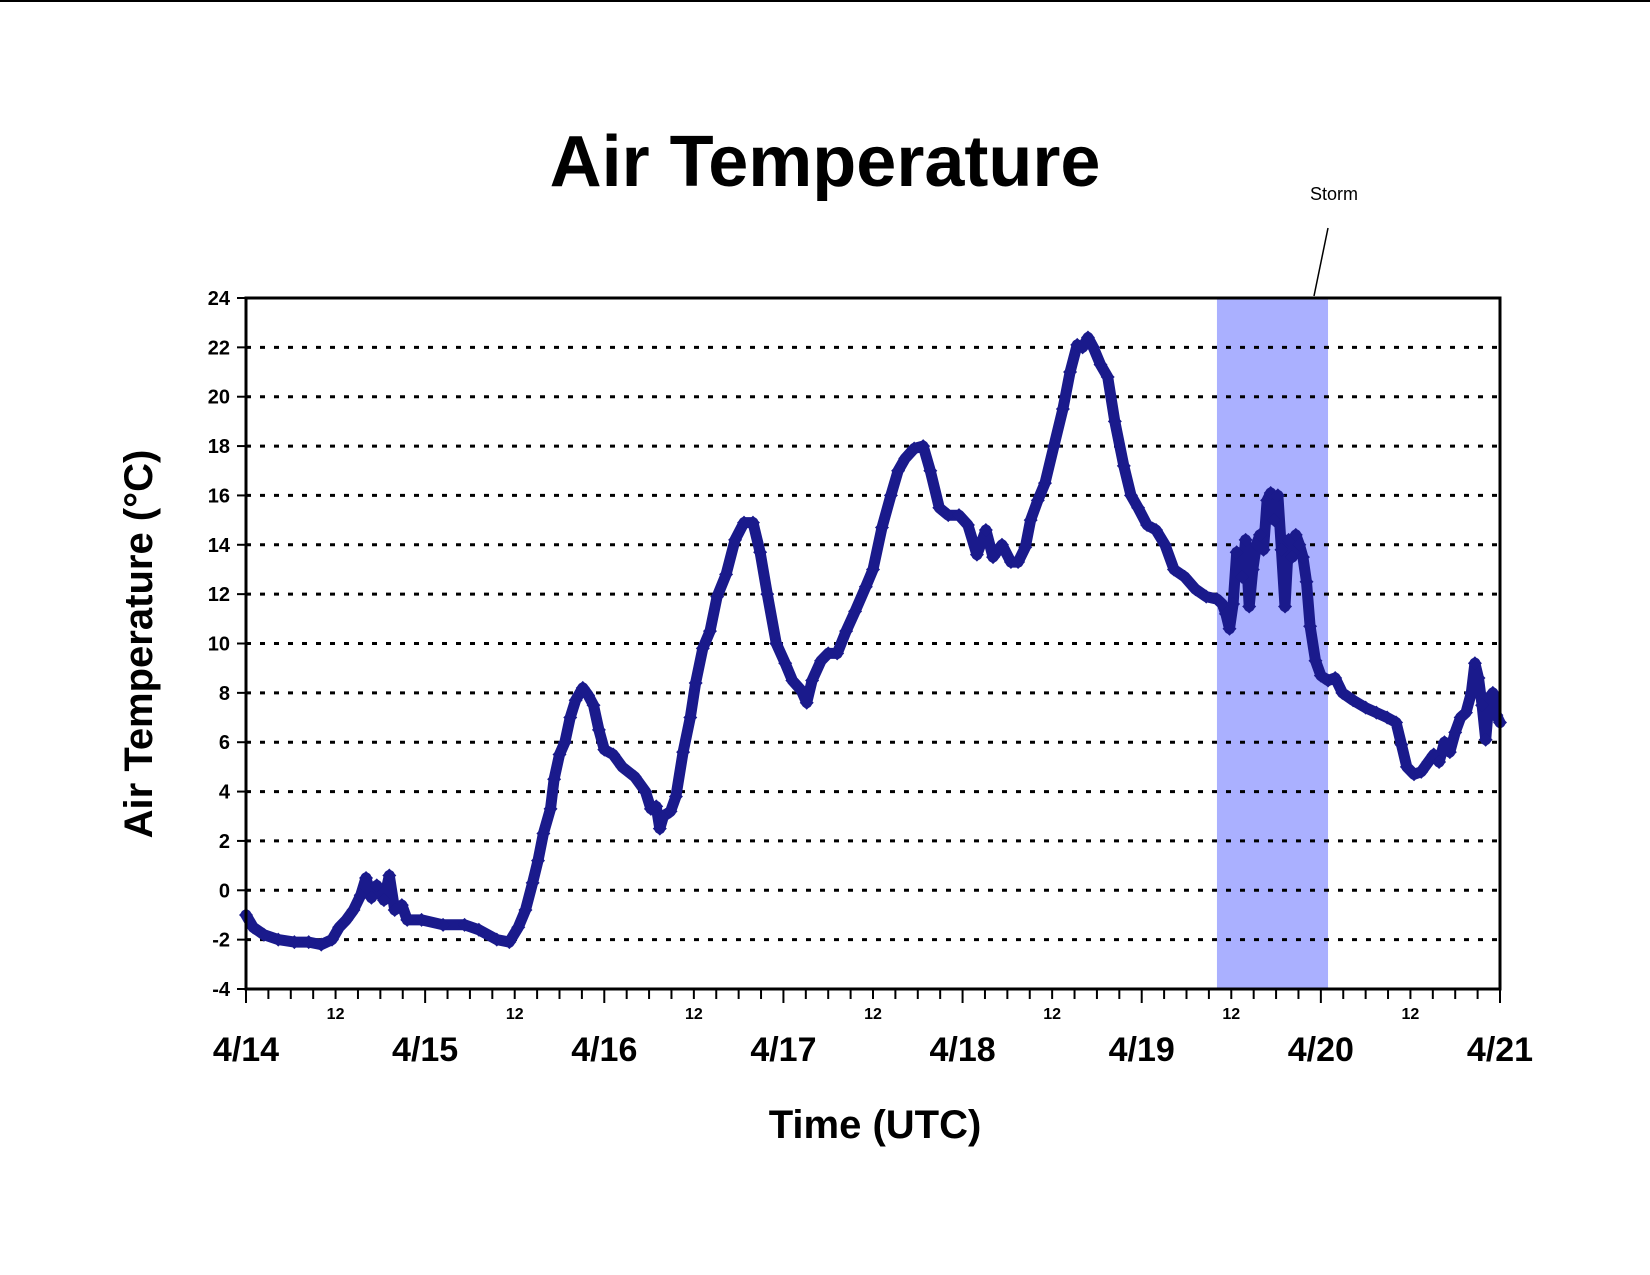 The width and height of the screenshot is (1650, 1275). I want to click on storm-annotation: Storm, so click(1334, 194).